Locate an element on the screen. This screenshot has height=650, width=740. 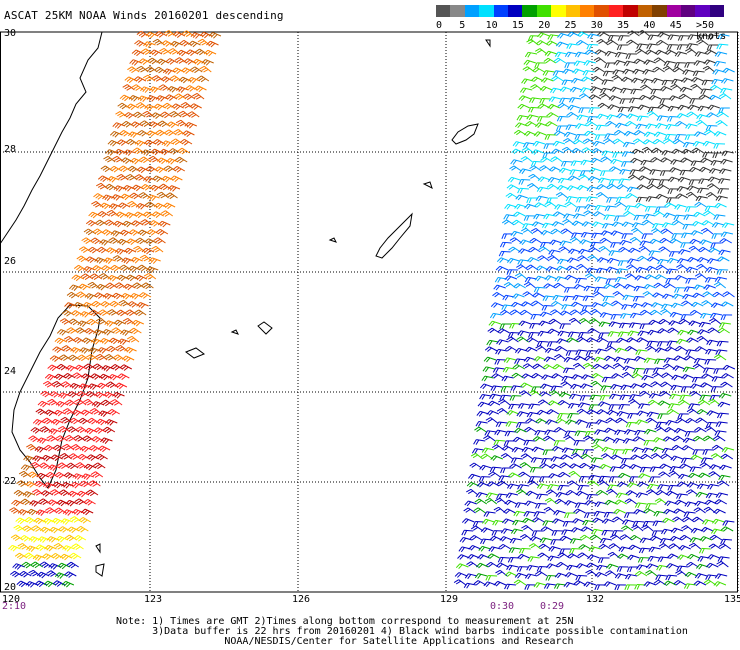
okinawa-coastline is located at coordinates (394, 235).